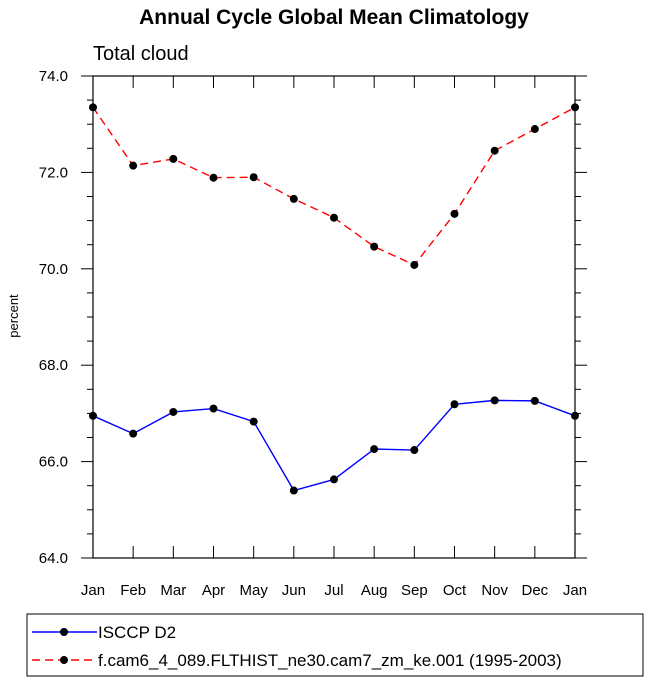  Describe the element at coordinates (141, 54) in the screenshot. I see `chart-subtitle: Total cloud` at that location.